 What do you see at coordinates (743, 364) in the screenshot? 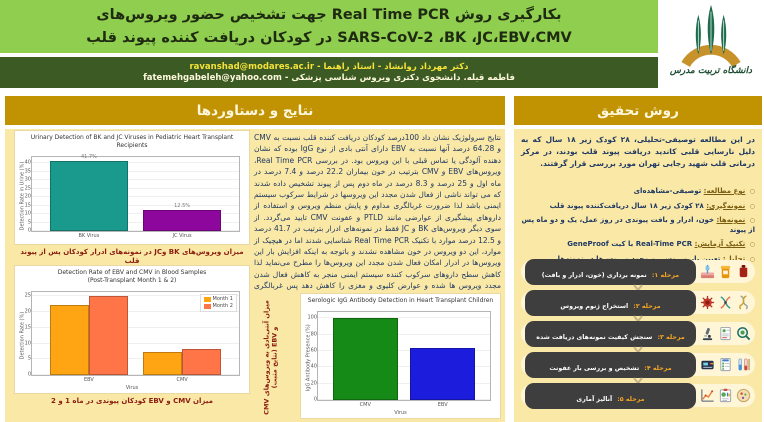
I see `test-tubes-icon` at bounding box center [743, 364].